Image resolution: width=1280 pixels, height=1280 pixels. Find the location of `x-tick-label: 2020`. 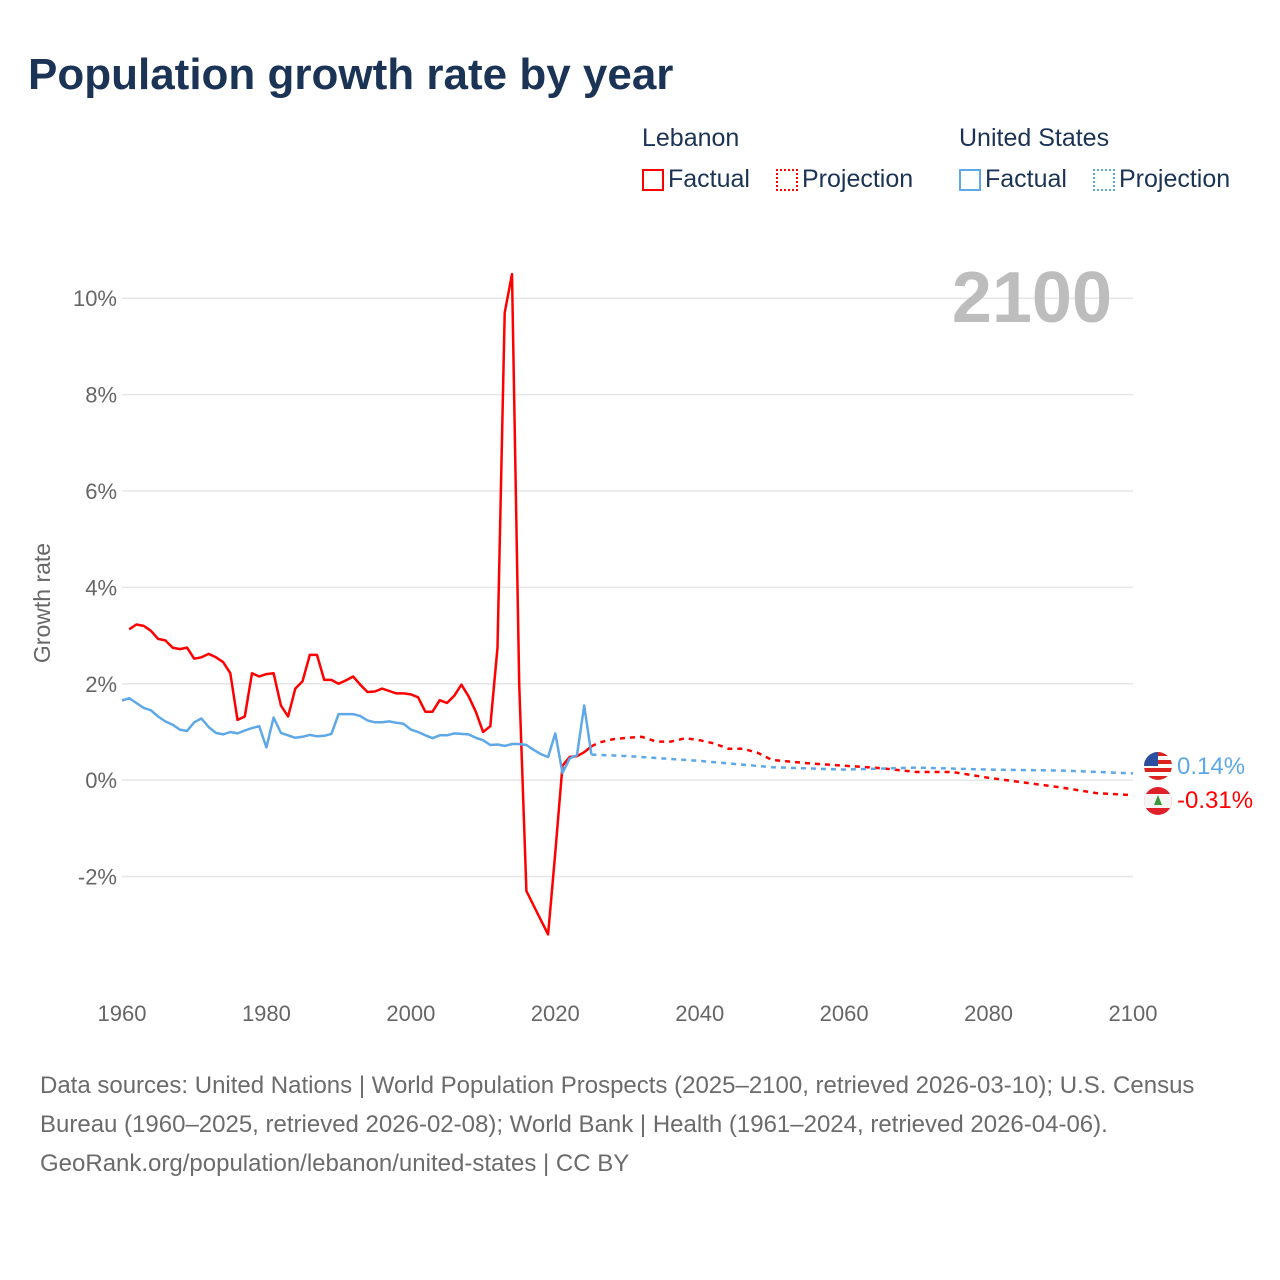

x-tick-label: 2020 is located at coordinates (555, 1013).